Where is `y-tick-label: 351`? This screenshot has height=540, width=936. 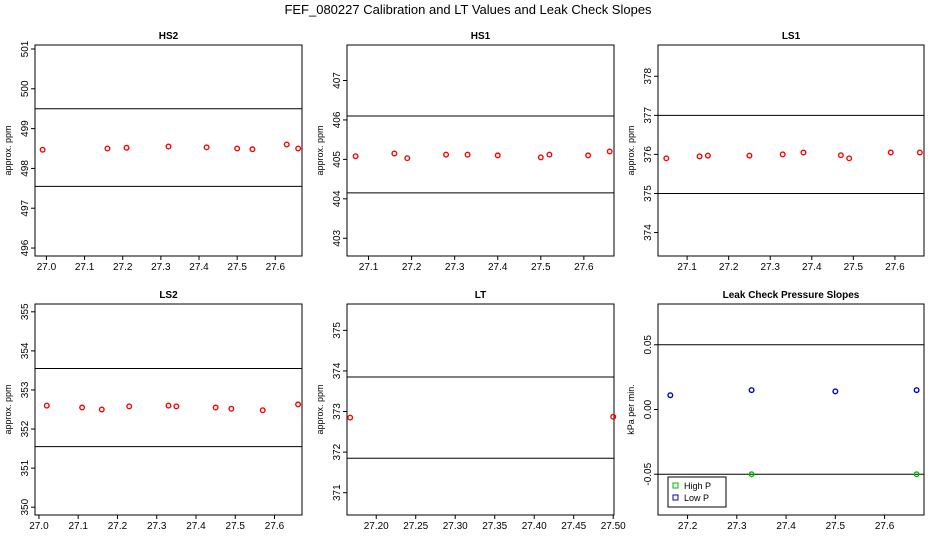
y-tick-label: 351 is located at coordinates (25, 467).